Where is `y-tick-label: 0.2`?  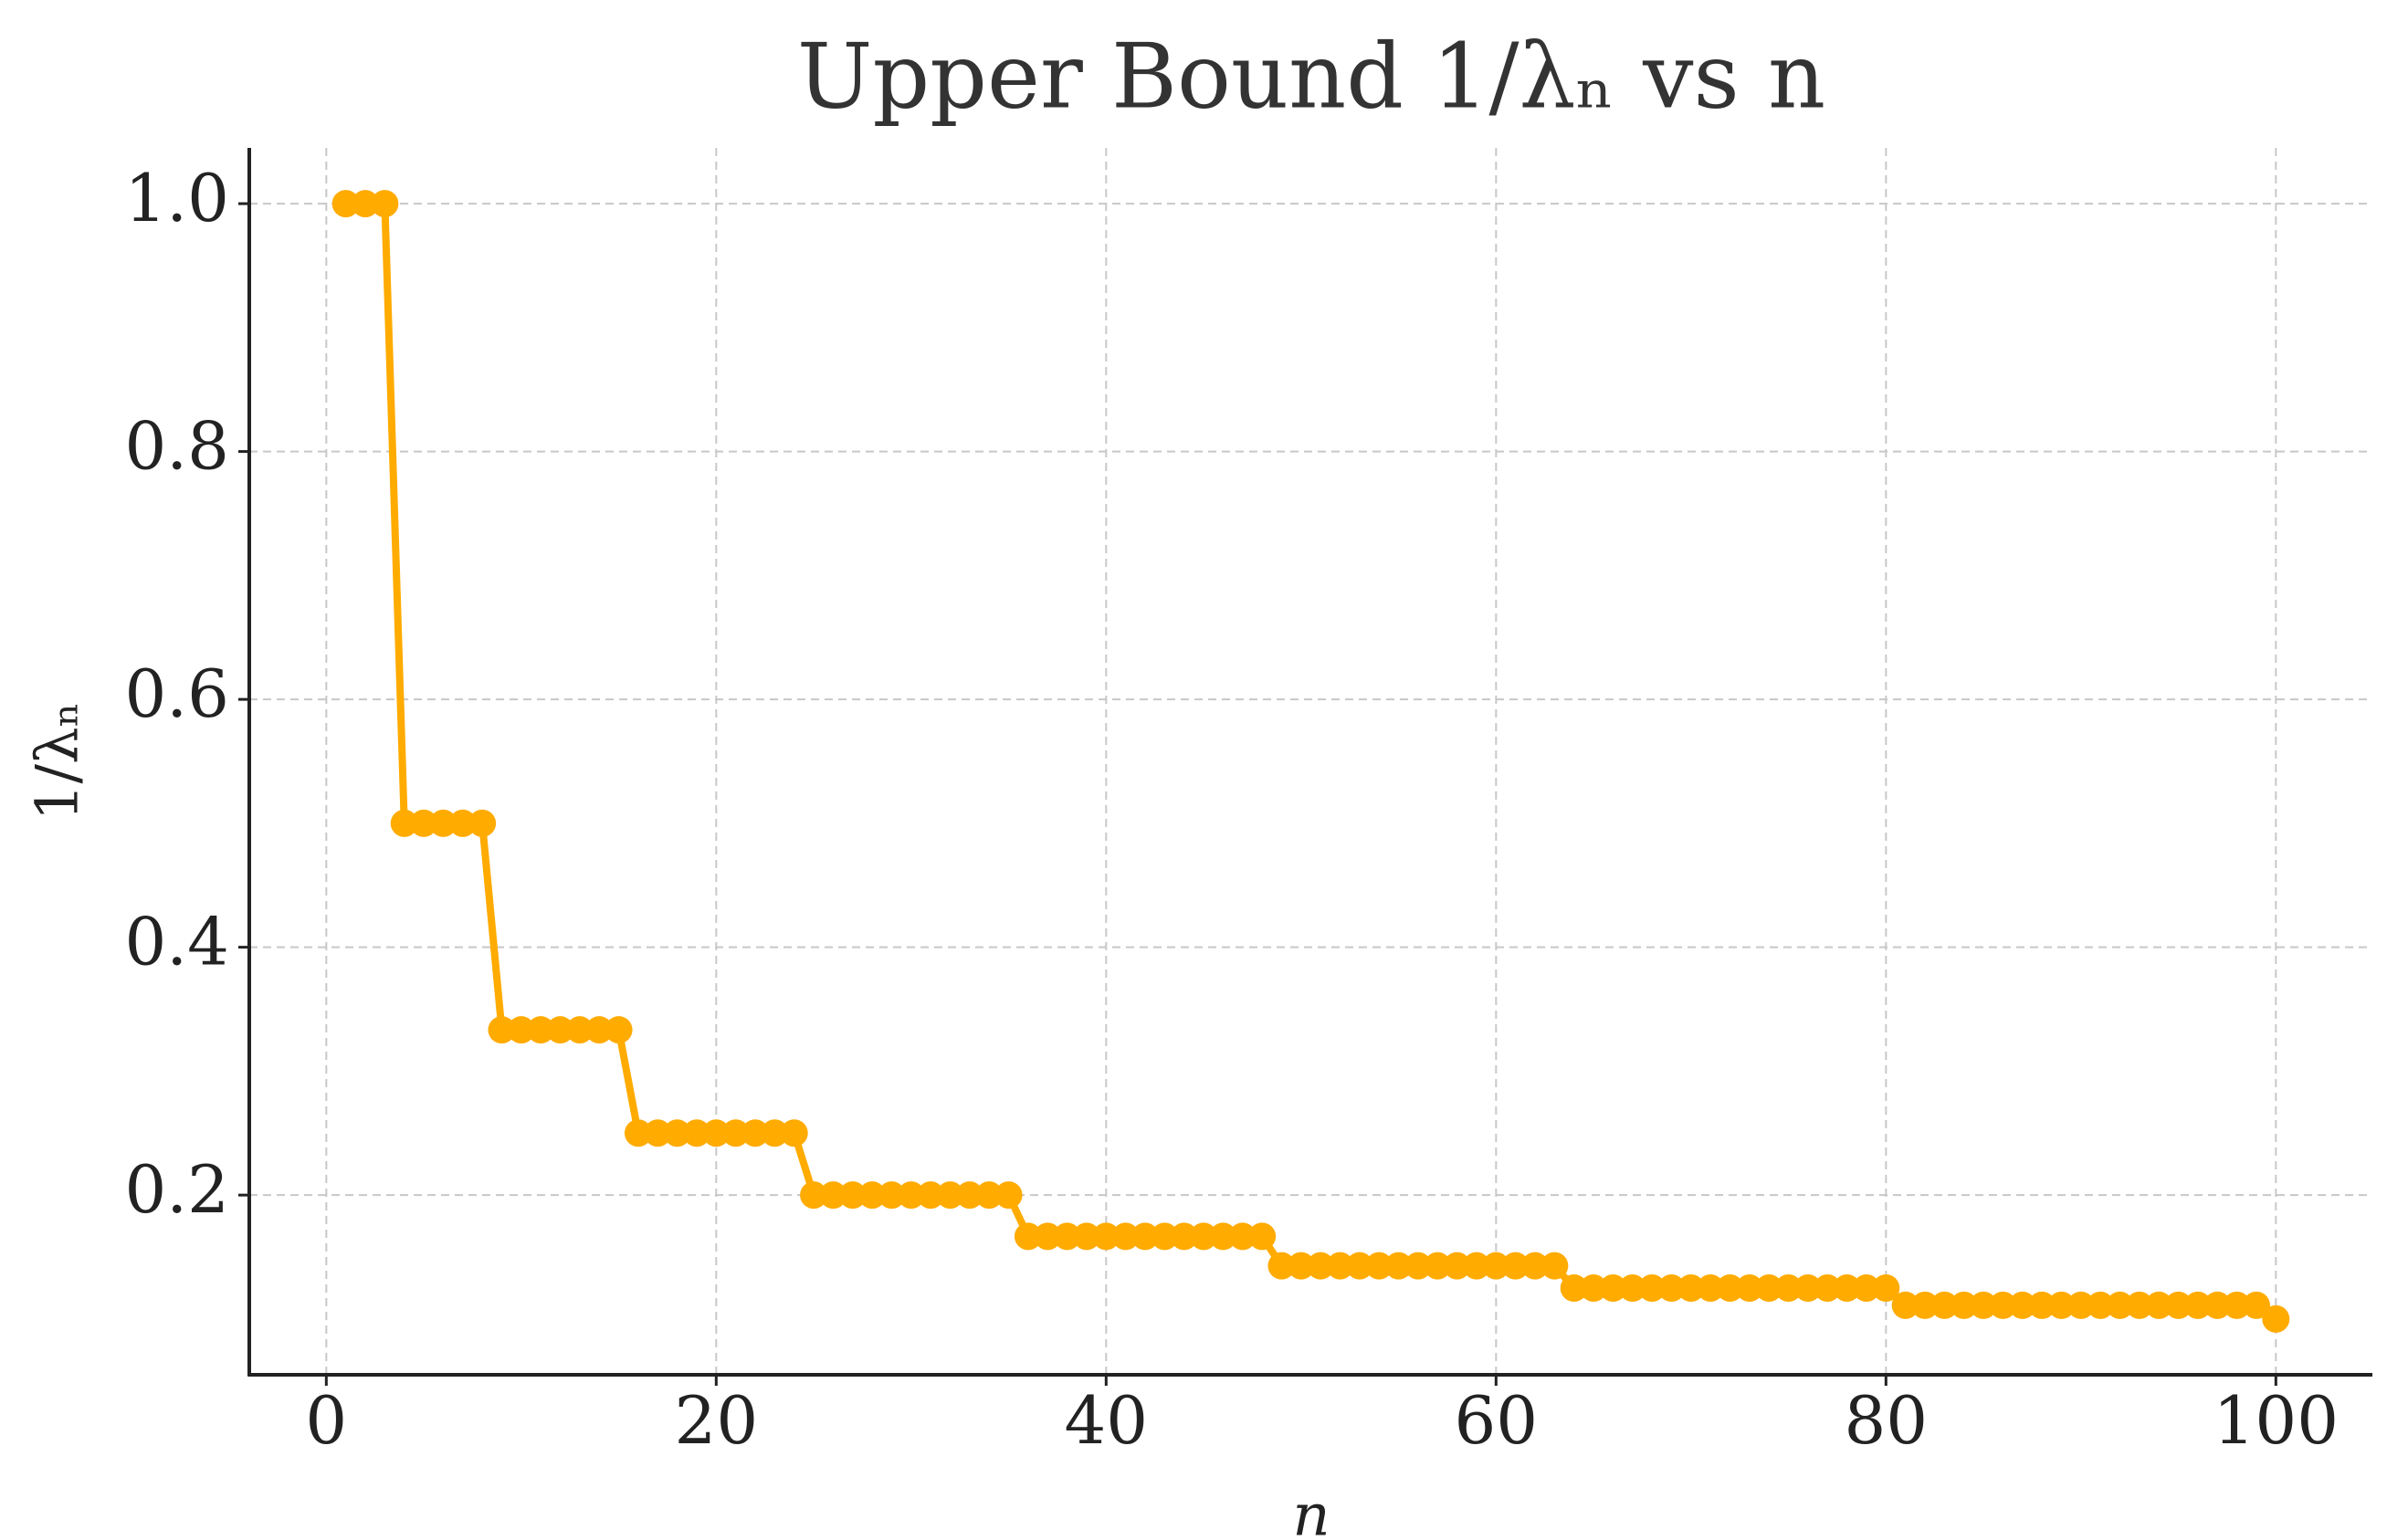 y-tick-label: 0.2 is located at coordinates (176, 1189).